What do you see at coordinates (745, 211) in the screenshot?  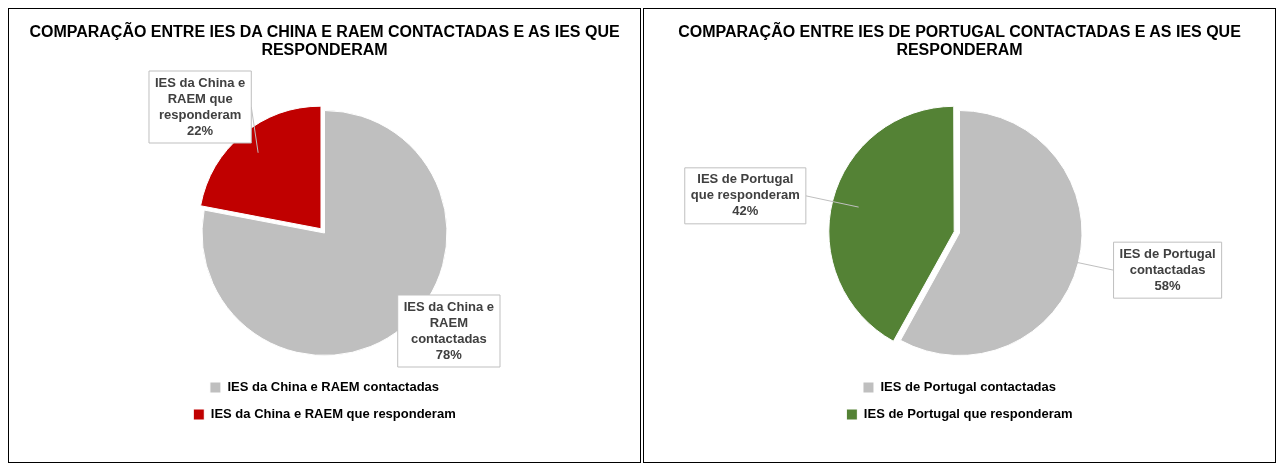 I see `data-label: 42%` at bounding box center [745, 211].